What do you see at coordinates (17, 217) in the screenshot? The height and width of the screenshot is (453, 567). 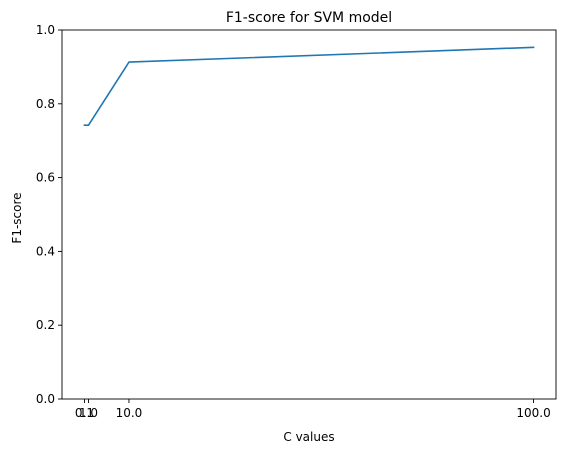 I see `y-axis-label: F1-score` at bounding box center [17, 217].